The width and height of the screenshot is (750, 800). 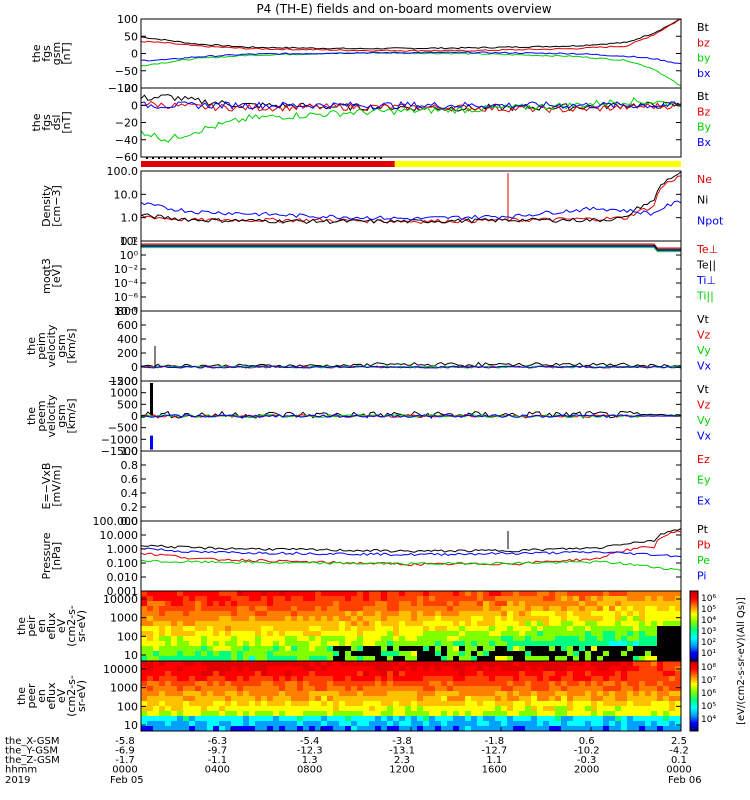 What do you see at coordinates (131, 725) in the screenshot?
I see `y-tick-label: 10` at bounding box center [131, 725].